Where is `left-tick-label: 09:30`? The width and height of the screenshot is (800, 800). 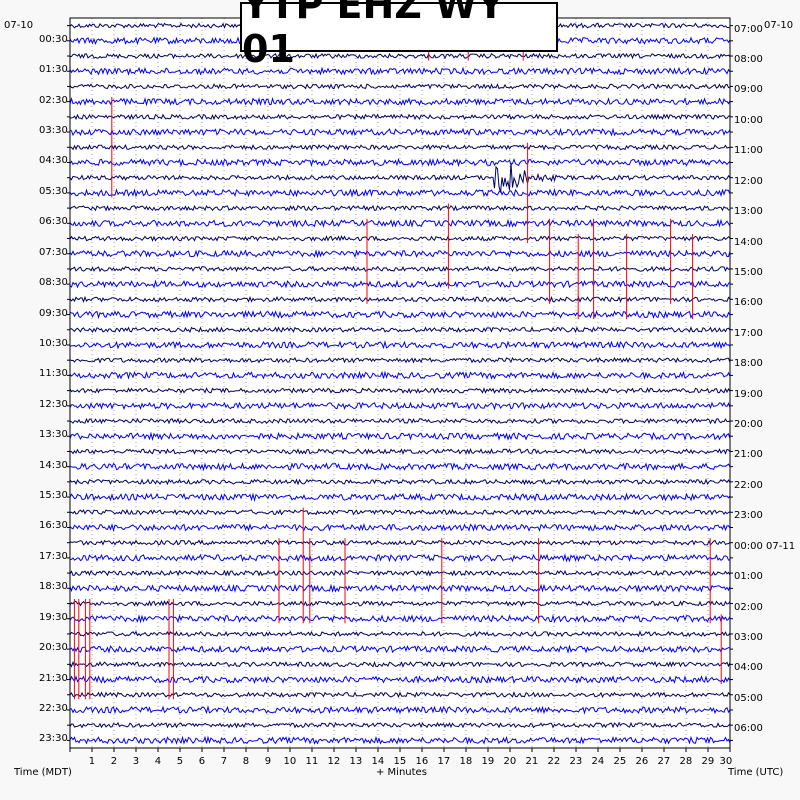 left-tick-label: 09:30 is located at coordinates (53, 313).